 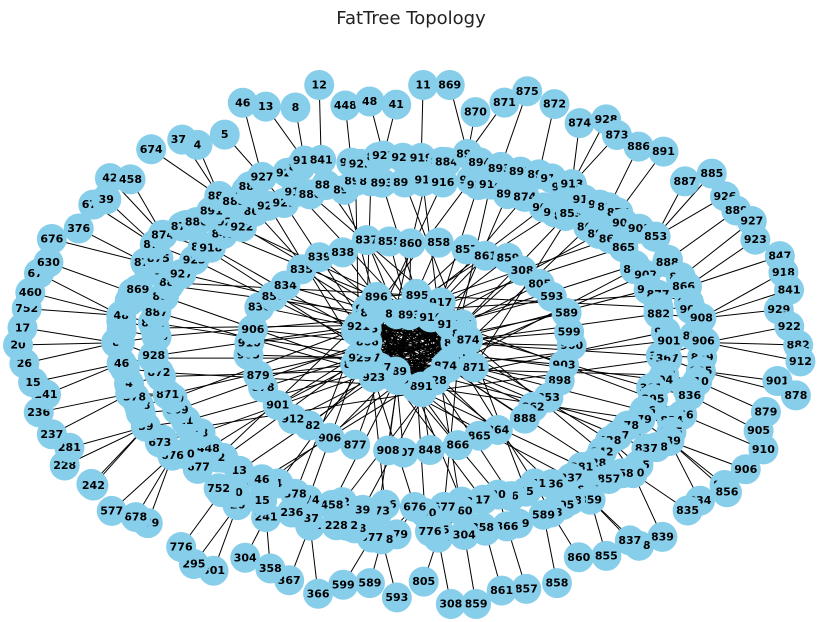 I want to click on node-label: 26, so click(x=25, y=363).